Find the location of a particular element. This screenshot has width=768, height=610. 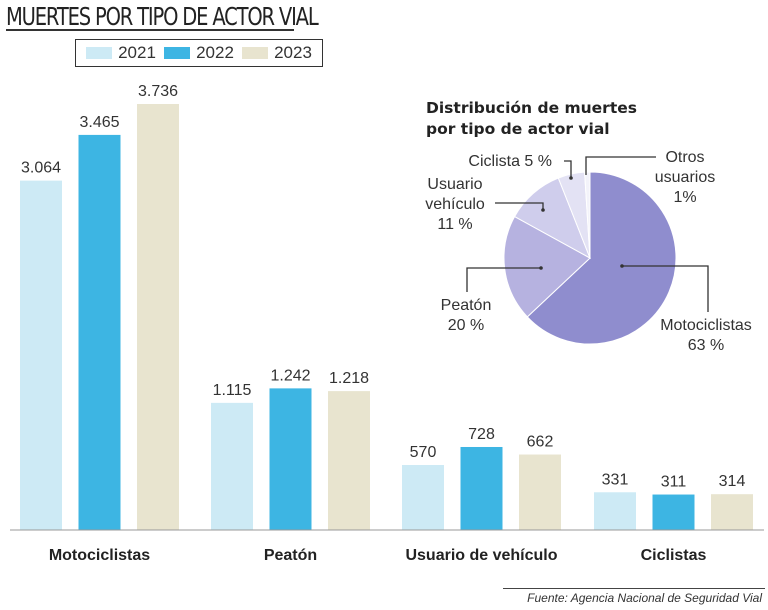

legend-label: 2023 is located at coordinates (293, 52).